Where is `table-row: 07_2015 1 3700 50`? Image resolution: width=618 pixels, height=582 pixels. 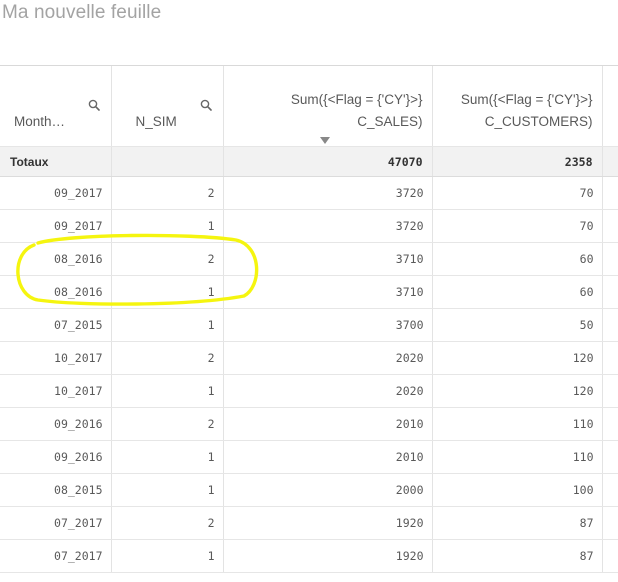 table-row: 07_2015 1 3700 50 is located at coordinates (309, 325).